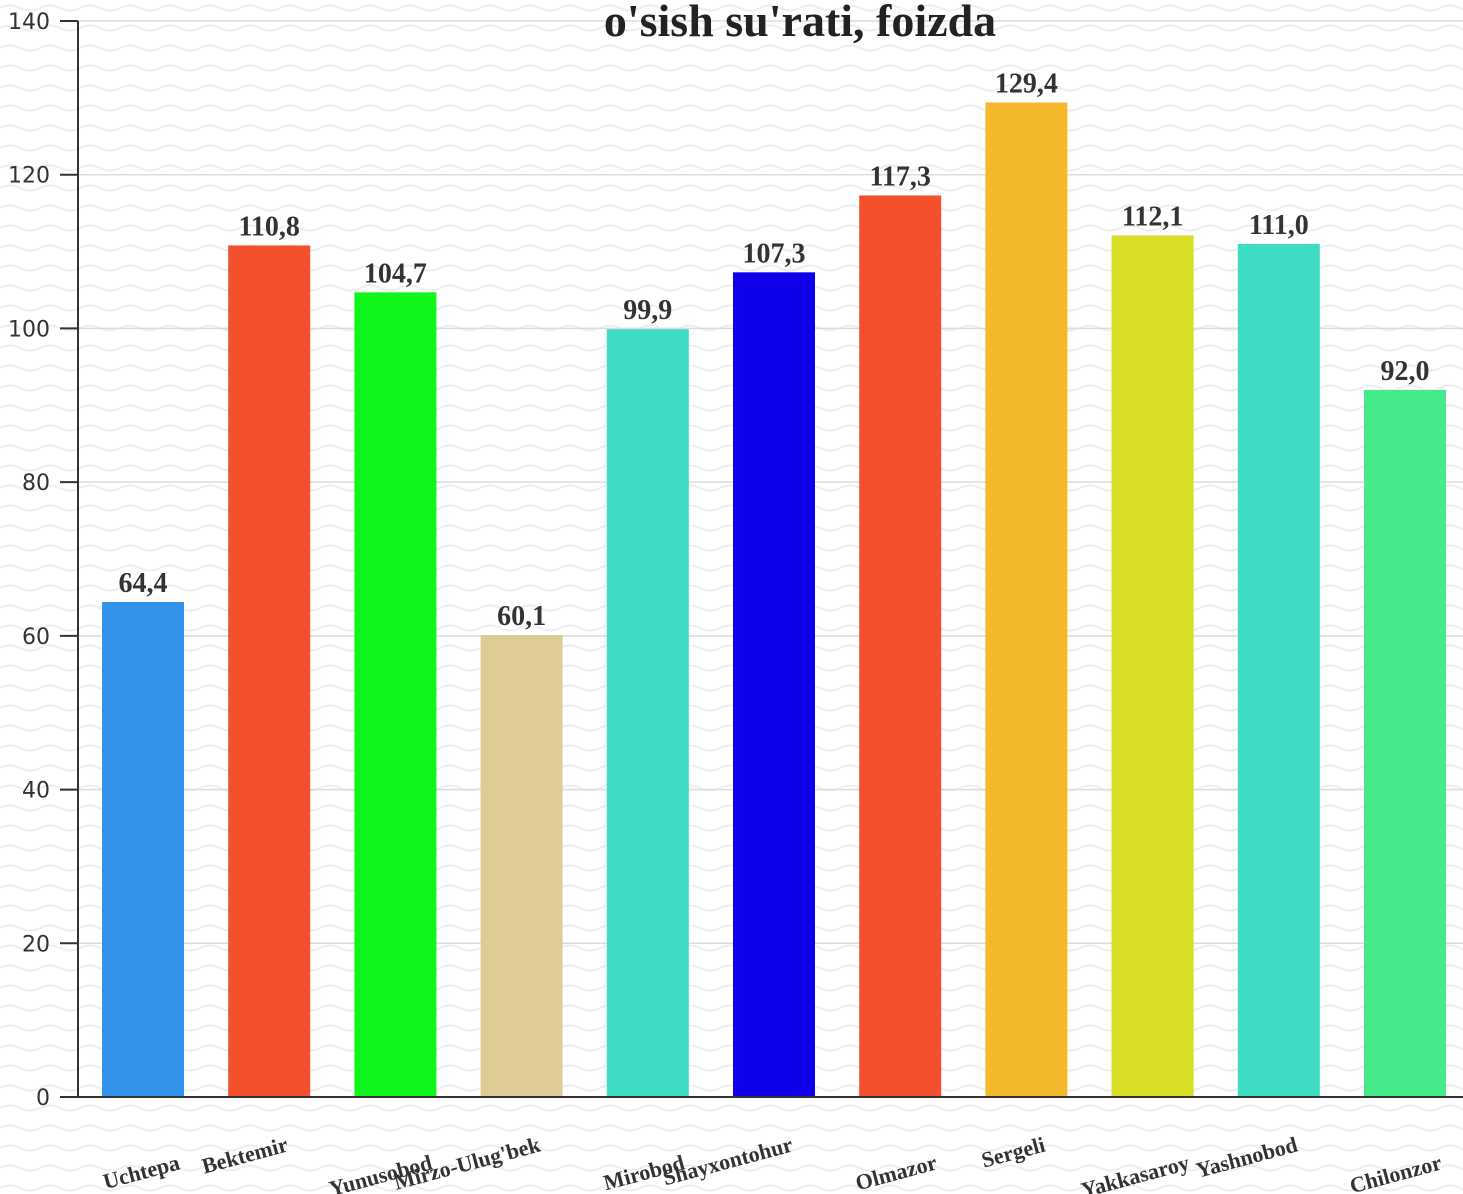 The height and width of the screenshot is (1194, 1463). I want to click on y-tick-label: 140, so click(29, 22).